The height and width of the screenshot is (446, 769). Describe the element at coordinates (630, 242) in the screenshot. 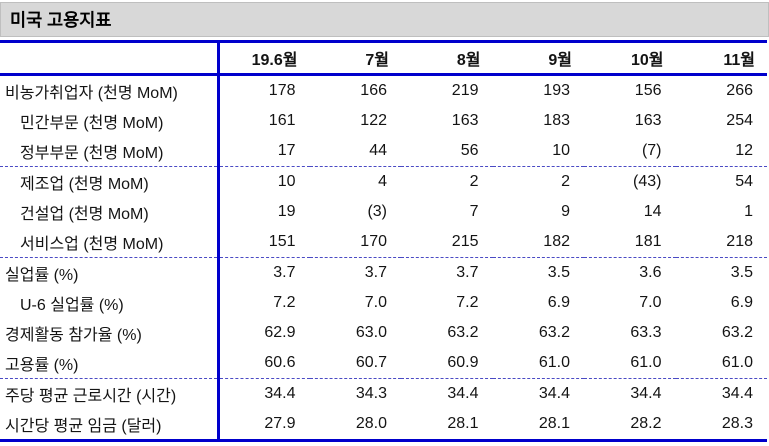

I see `cell-value: 181` at that location.